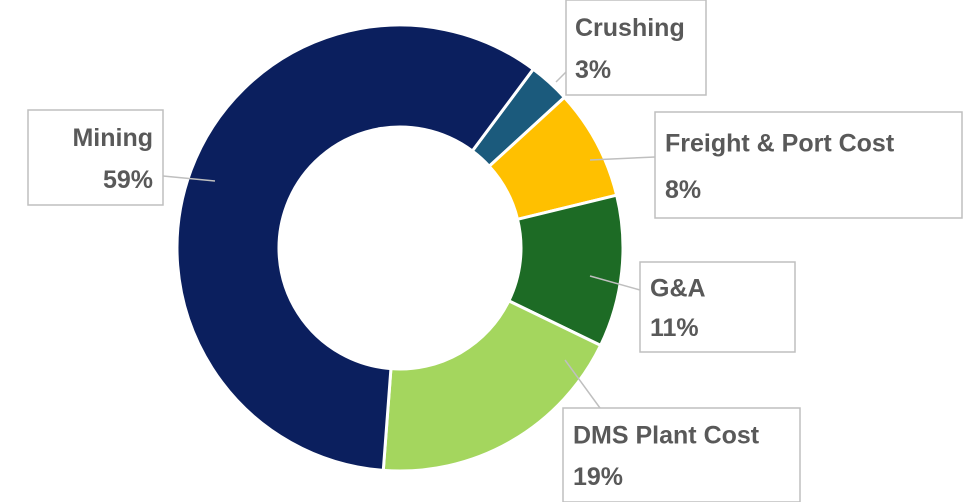 The width and height of the screenshot is (969, 502). I want to click on category-label: Crushing, so click(630, 28).